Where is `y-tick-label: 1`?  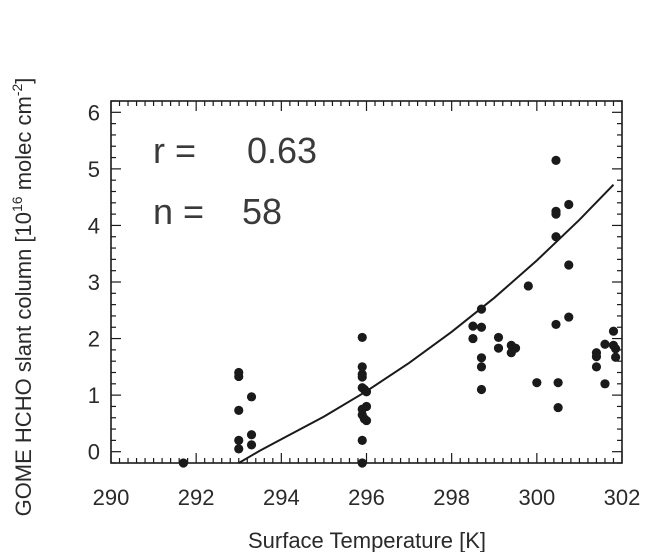 y-tick-label: 1 is located at coordinates (94, 395).